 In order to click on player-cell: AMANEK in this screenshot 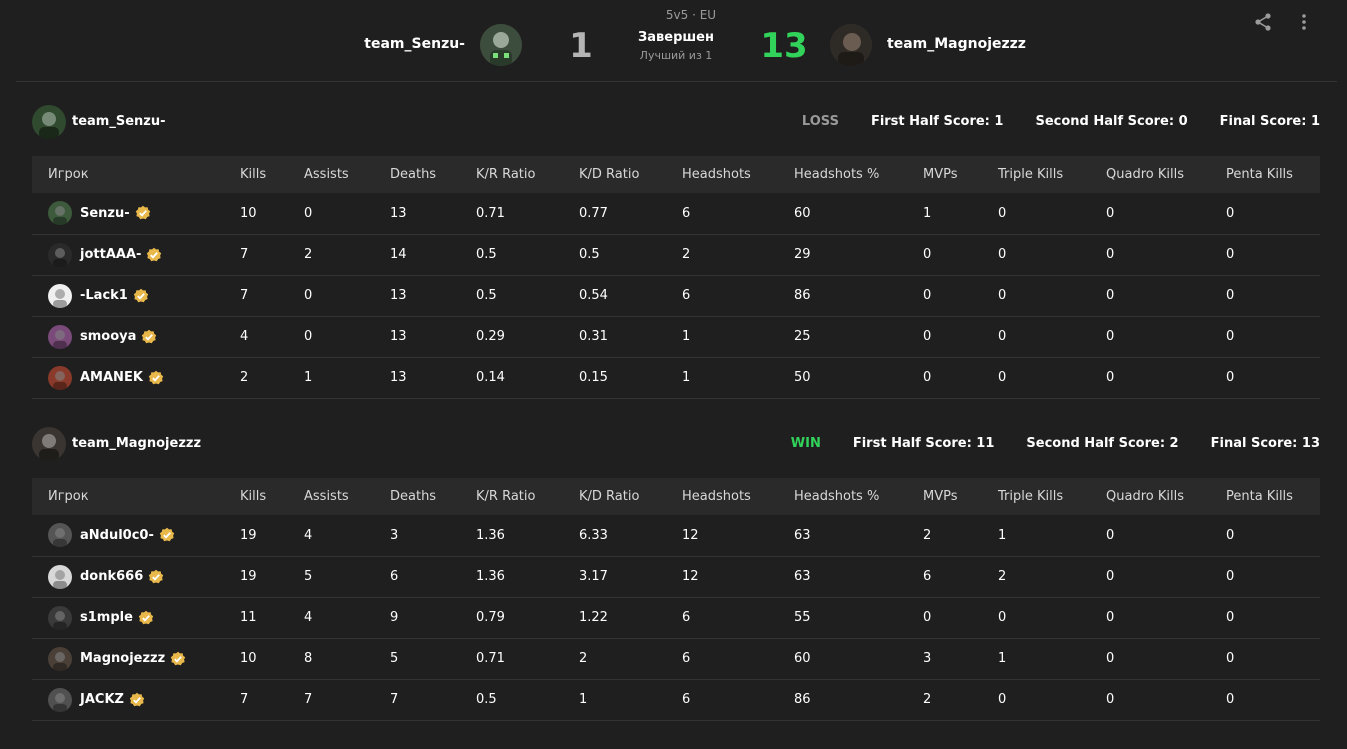, I will do `click(136, 377)`.